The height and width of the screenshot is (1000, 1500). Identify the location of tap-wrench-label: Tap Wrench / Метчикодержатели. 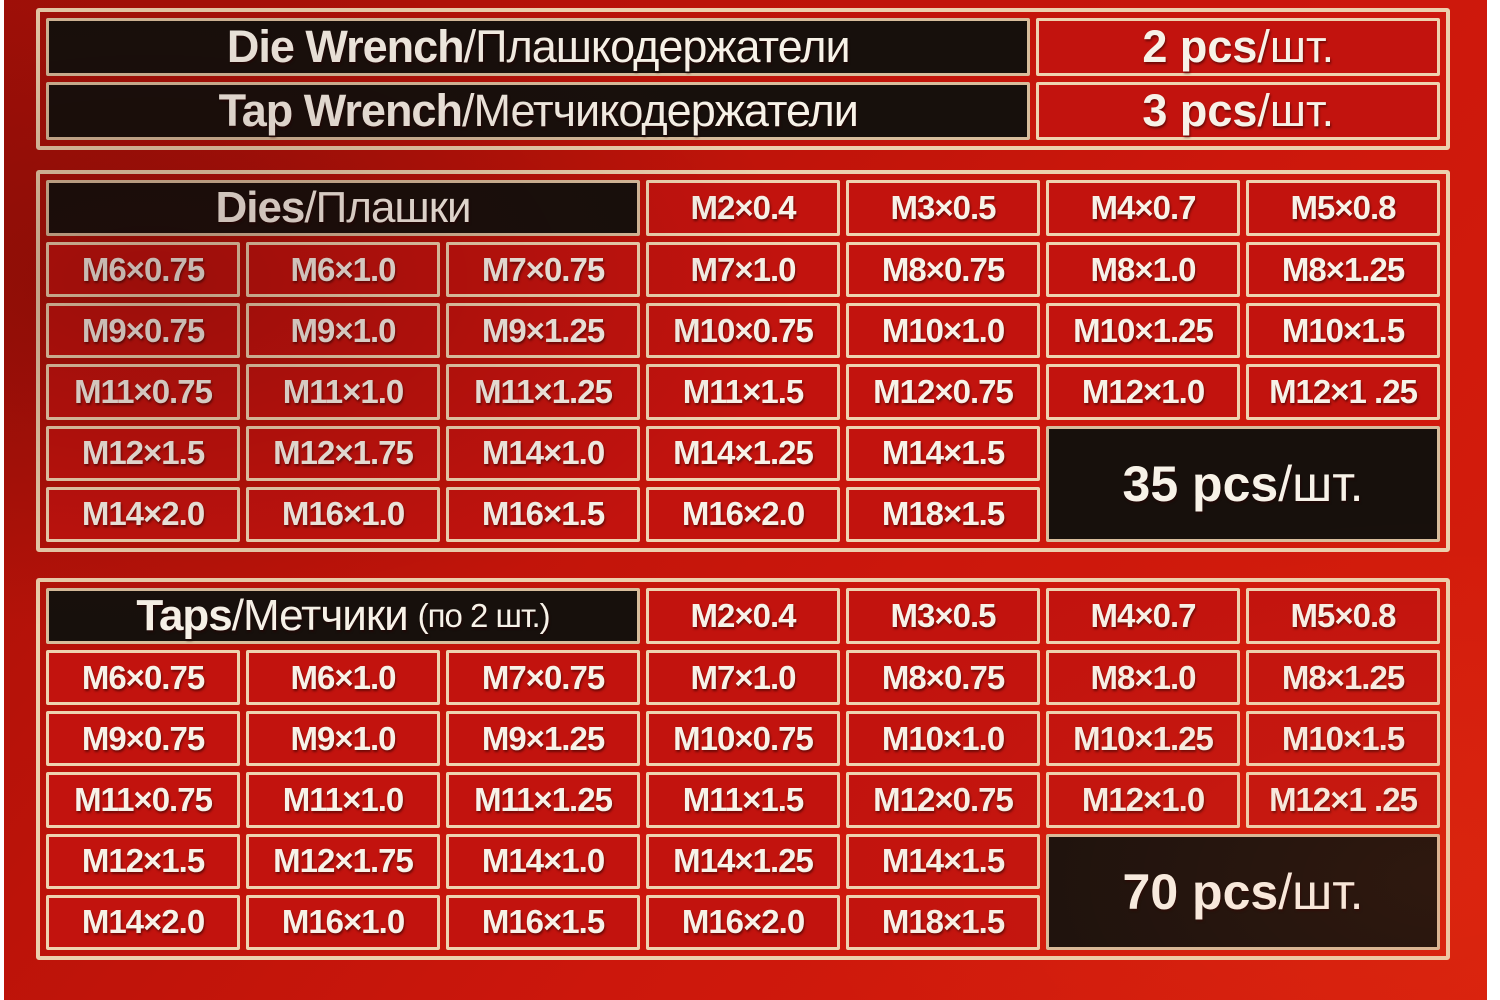
(538, 111).